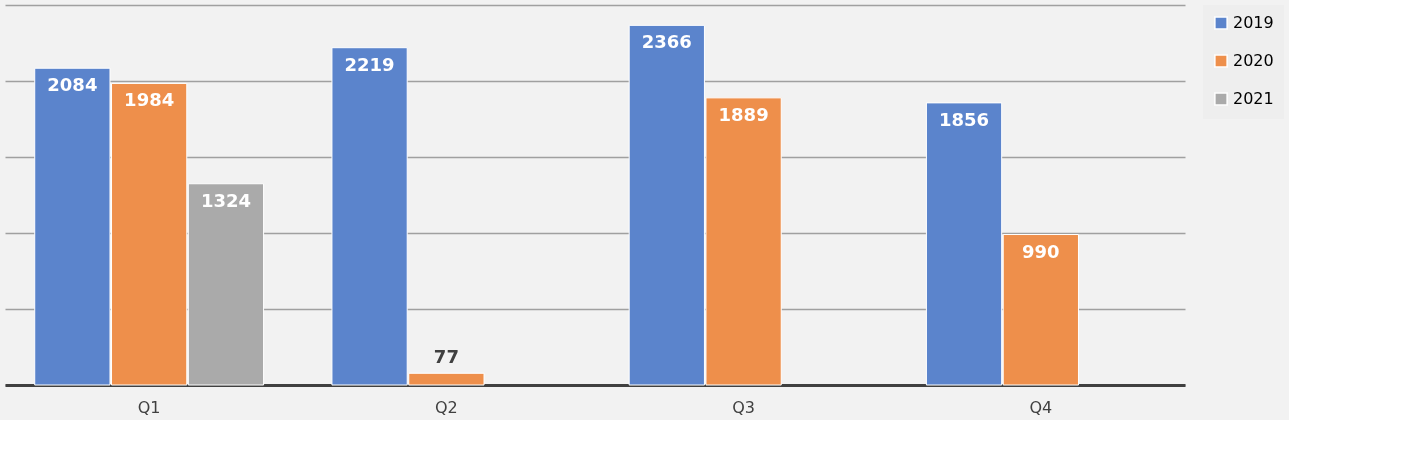  What do you see at coordinates (446, 357) in the screenshot?
I see `data-label: 77` at bounding box center [446, 357].